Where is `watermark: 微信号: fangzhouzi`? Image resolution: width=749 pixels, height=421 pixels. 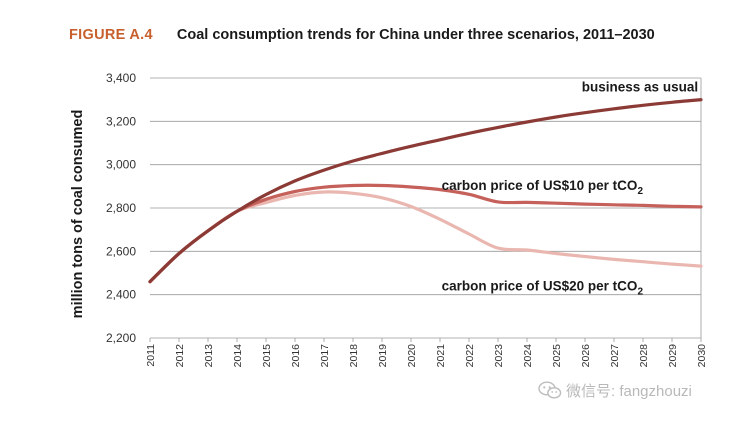 watermark: 微信号: fangzhouzi is located at coordinates (615, 390).